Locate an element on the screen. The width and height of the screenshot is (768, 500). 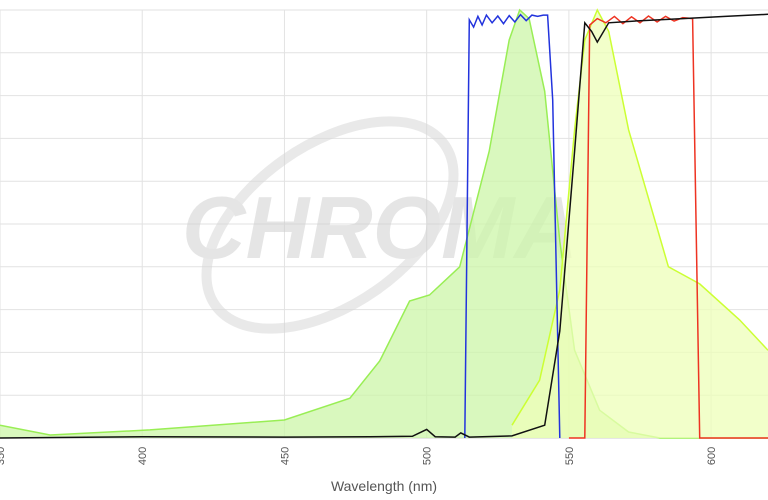
x-tick-label: 350 is located at coordinates (3, 456).